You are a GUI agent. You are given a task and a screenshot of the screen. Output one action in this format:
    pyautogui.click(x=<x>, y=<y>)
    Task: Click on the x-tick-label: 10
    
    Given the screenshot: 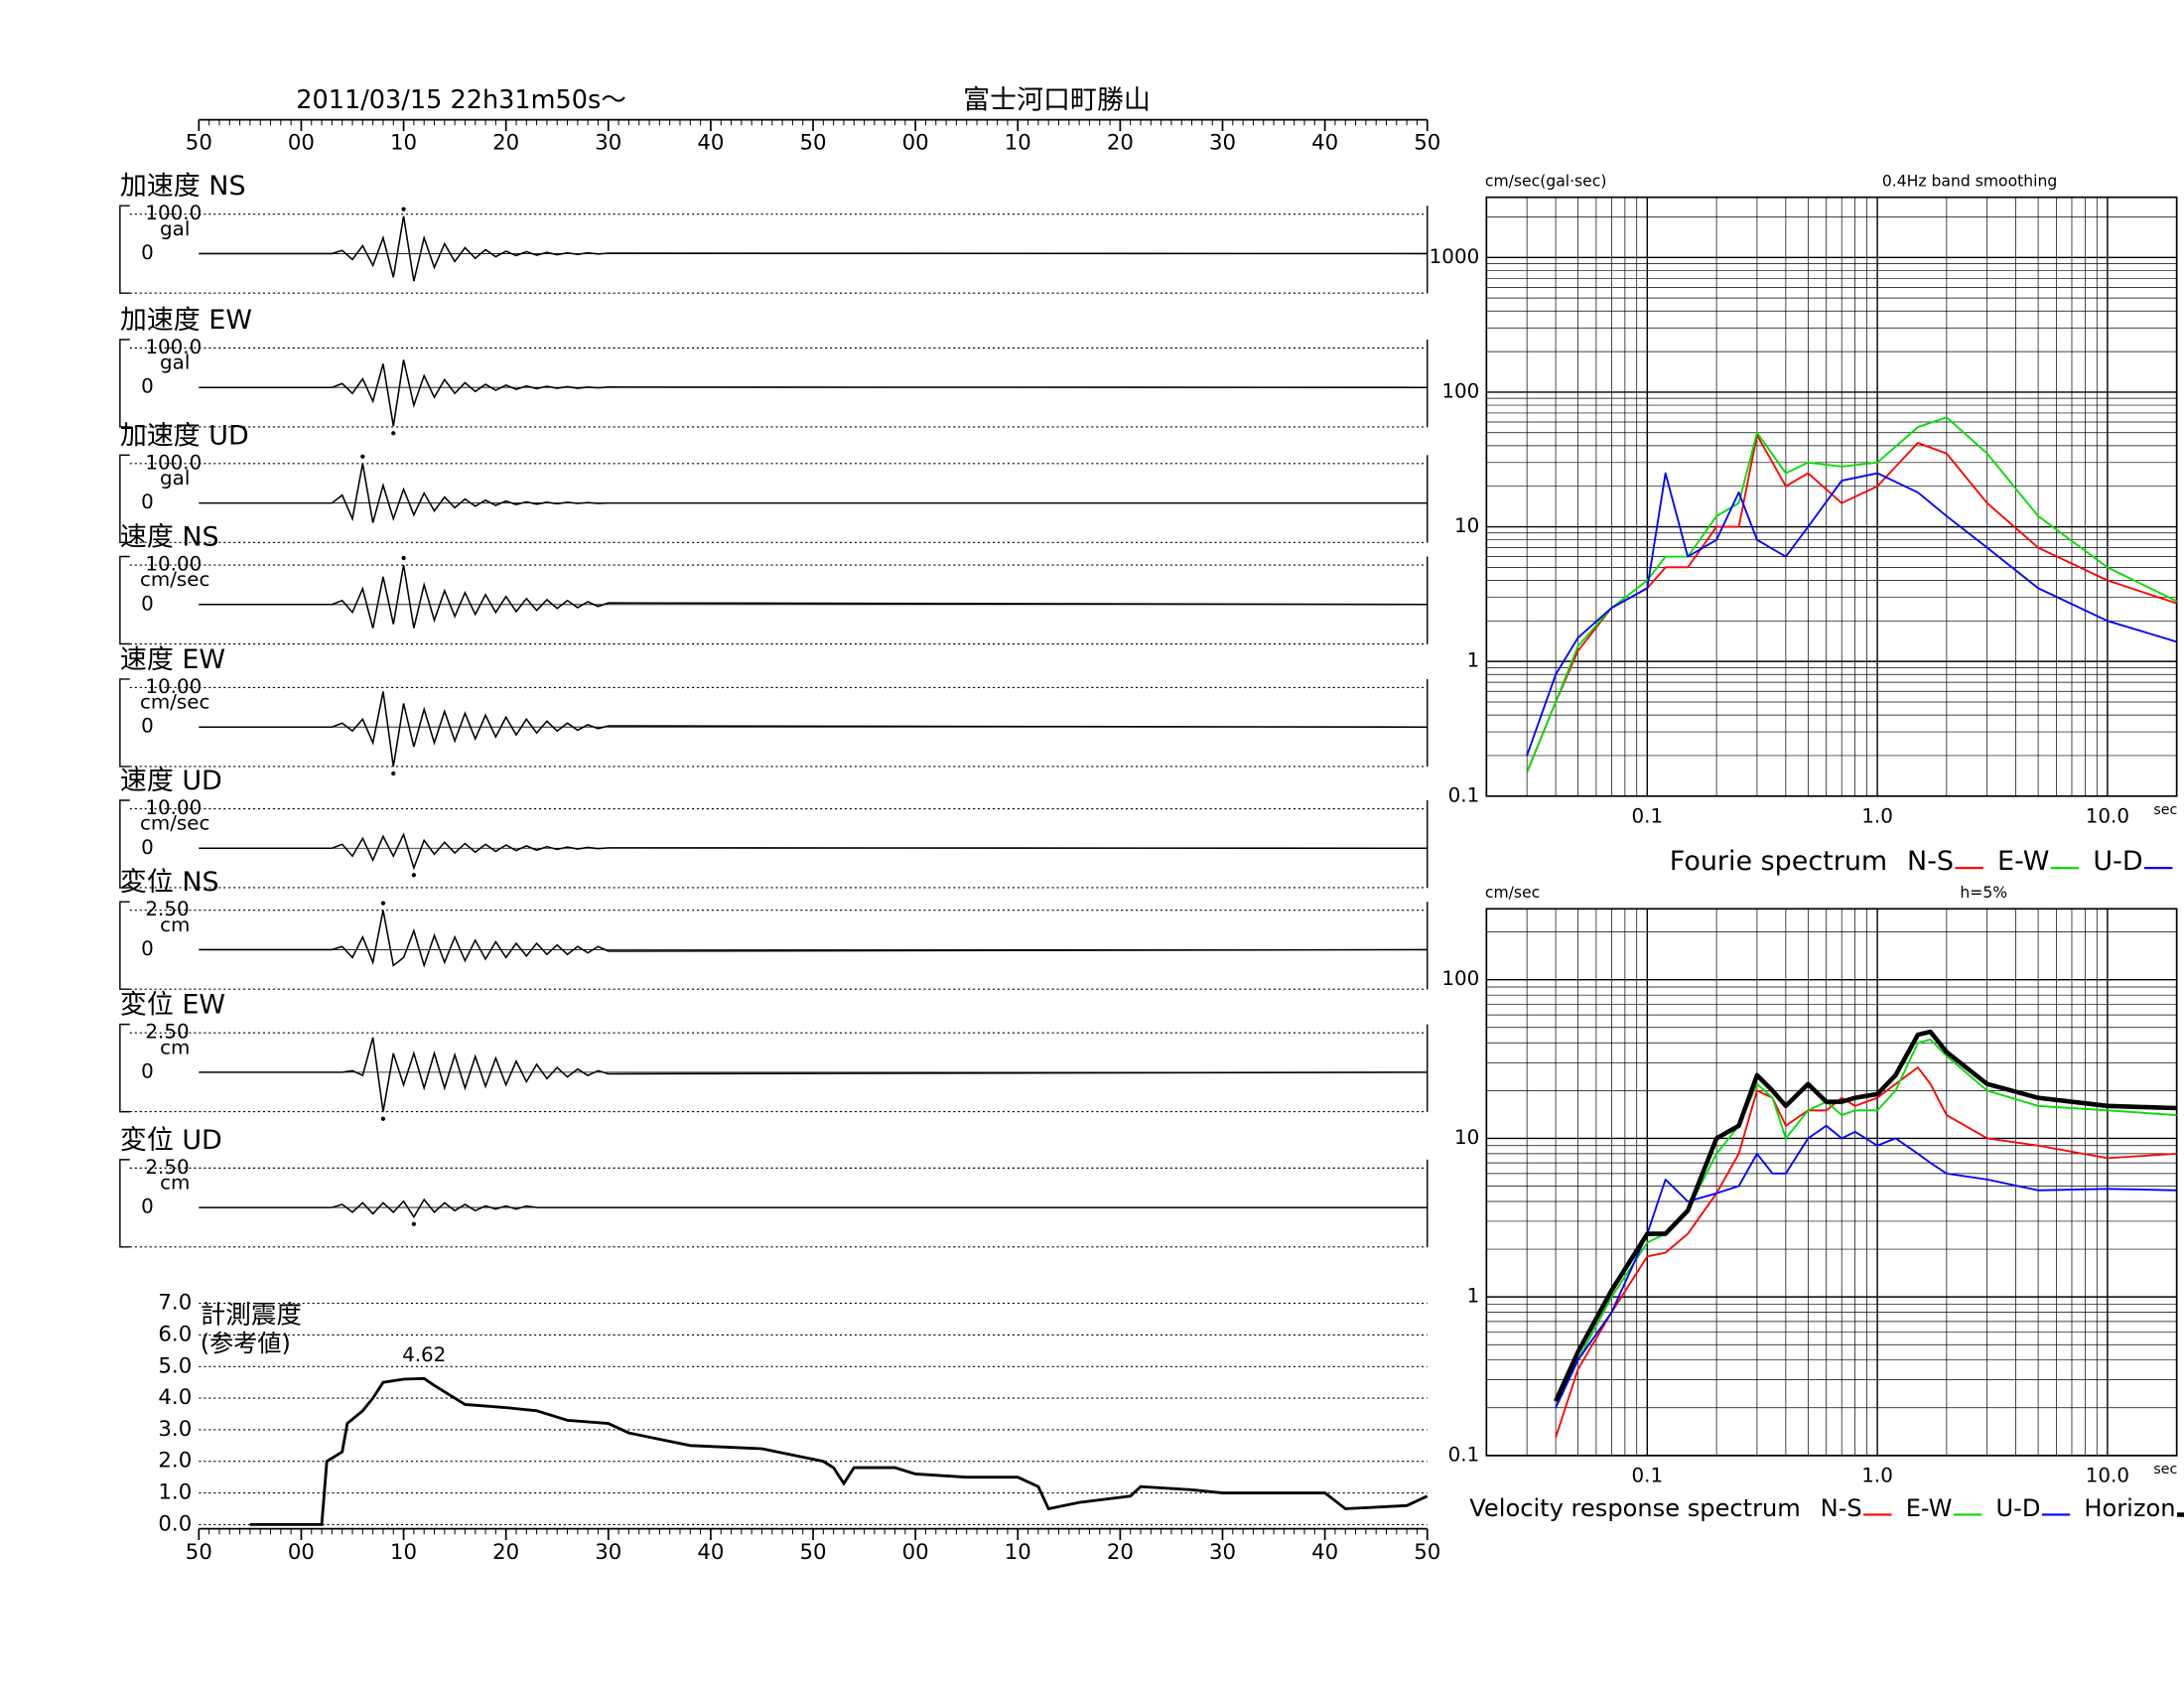 What is the action you would take?
    pyautogui.click(x=1018, y=143)
    